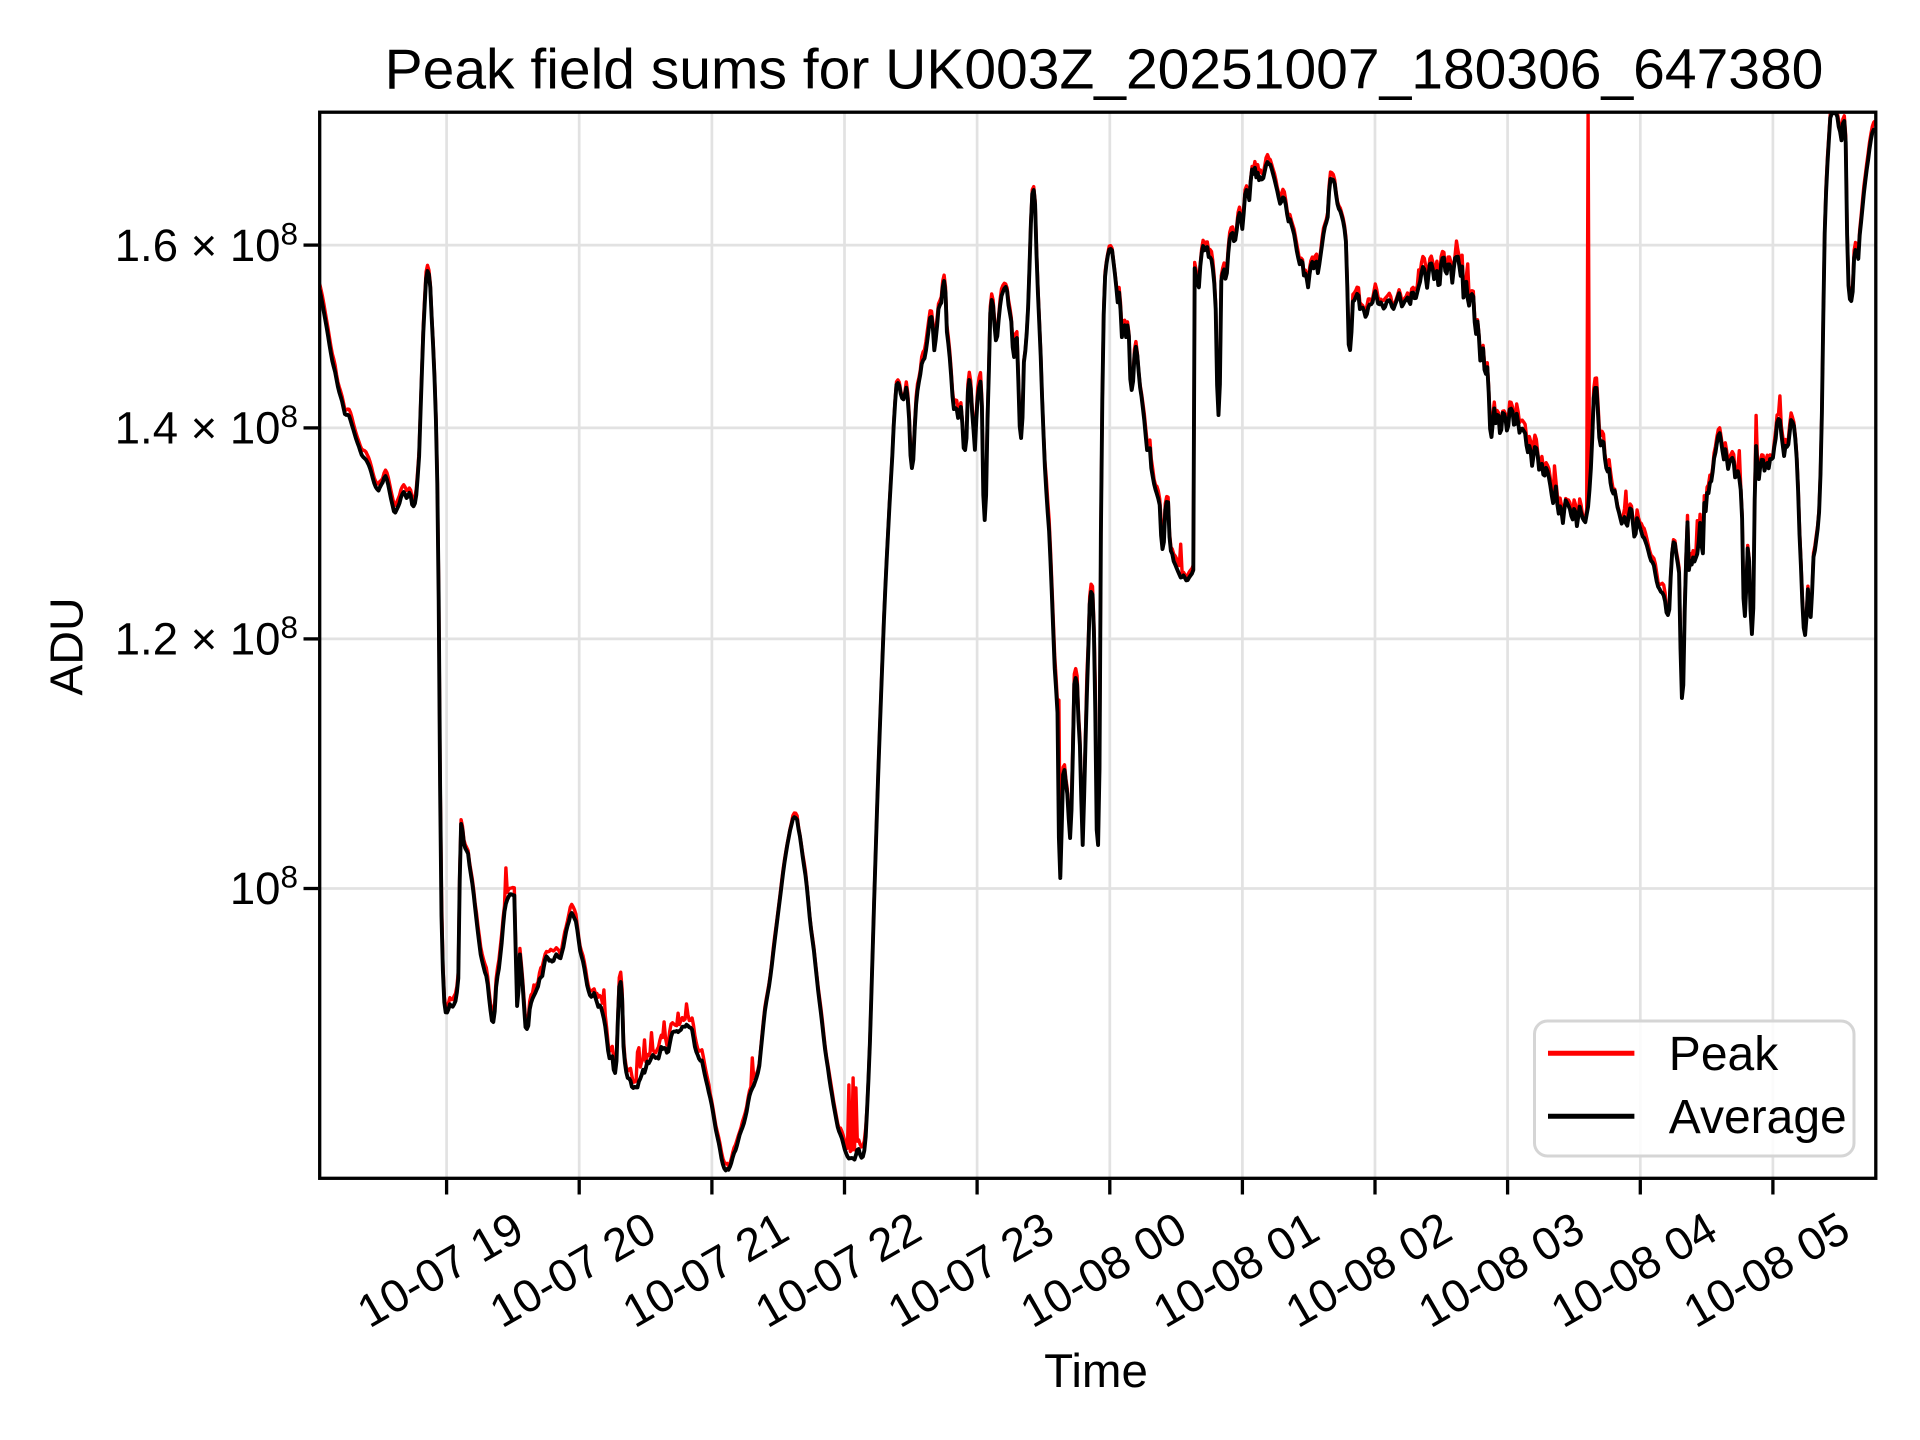 Image resolution: width=1920 pixels, height=1440 pixels. Describe the element at coordinates (1724, 1054) in the screenshot. I see `svg-text: Peak` at that location.